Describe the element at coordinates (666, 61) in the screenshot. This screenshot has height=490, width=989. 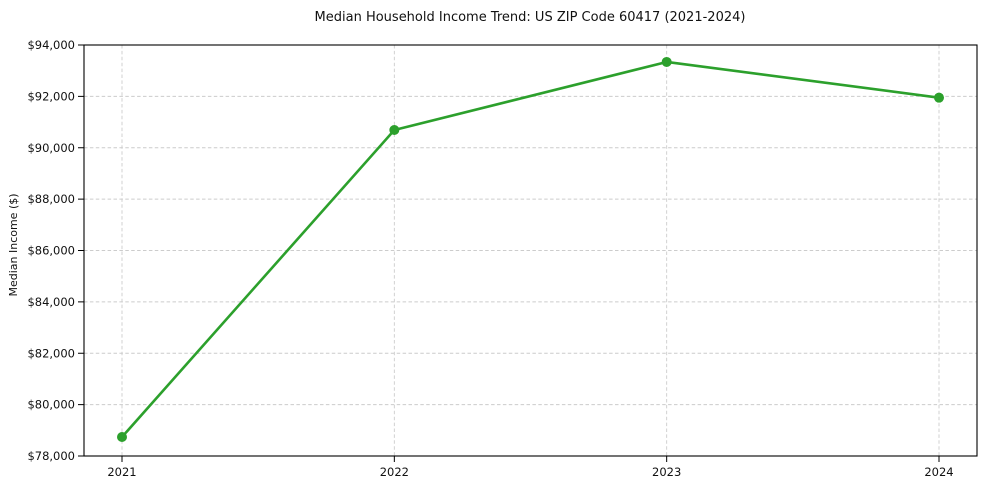
I see `data-point-2023` at that location.